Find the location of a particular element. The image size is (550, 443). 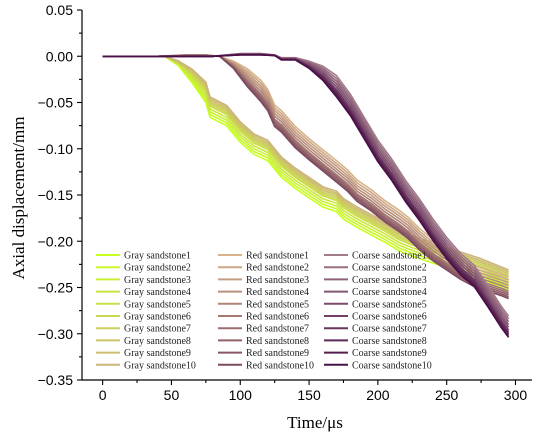

legend-item: Coarse sandstone10 is located at coordinates (378, 365).